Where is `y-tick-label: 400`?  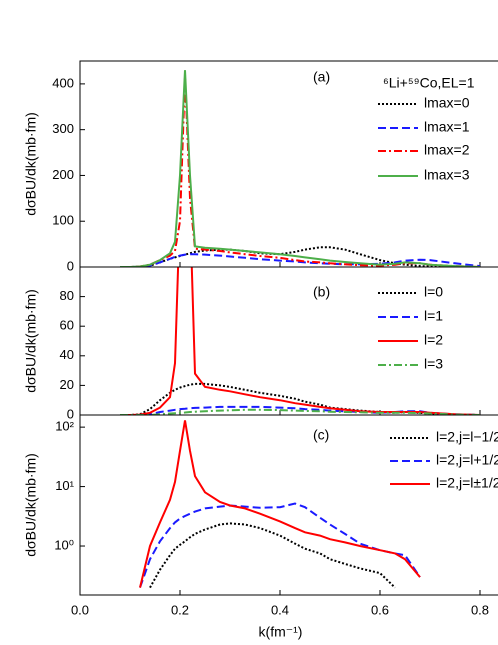
y-tick-label: 400 is located at coordinates (63, 82).